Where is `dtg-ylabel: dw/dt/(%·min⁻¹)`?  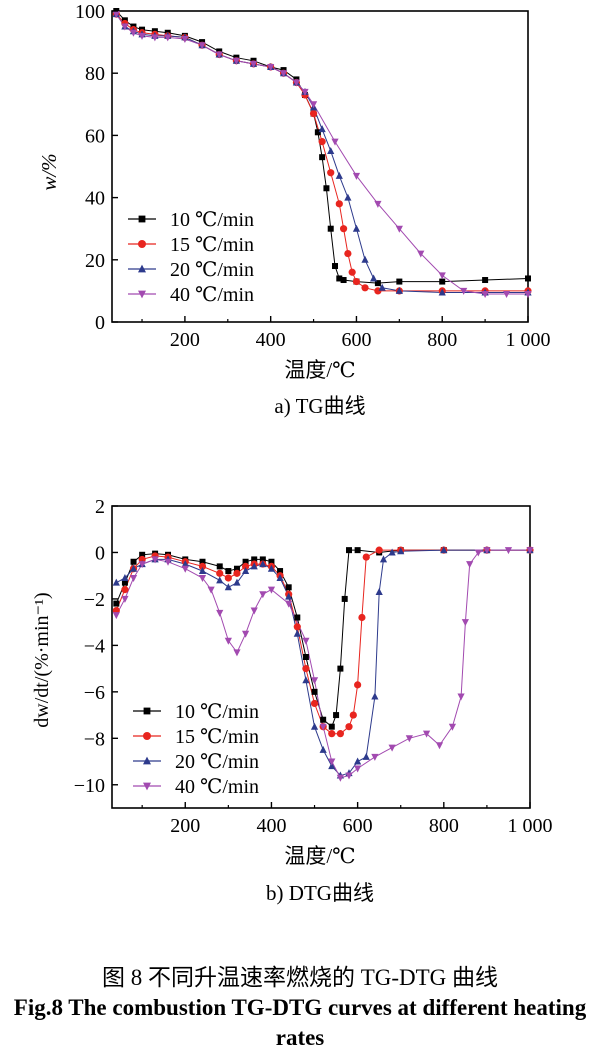 dtg-ylabel: dw/dt/(%·min⁻¹) is located at coordinates (42, 659).